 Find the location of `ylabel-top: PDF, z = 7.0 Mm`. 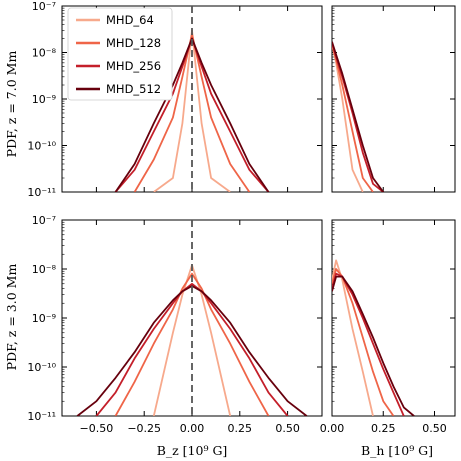

ylabel-top: PDF, z = 7.0 Mm is located at coordinates (11, 104).